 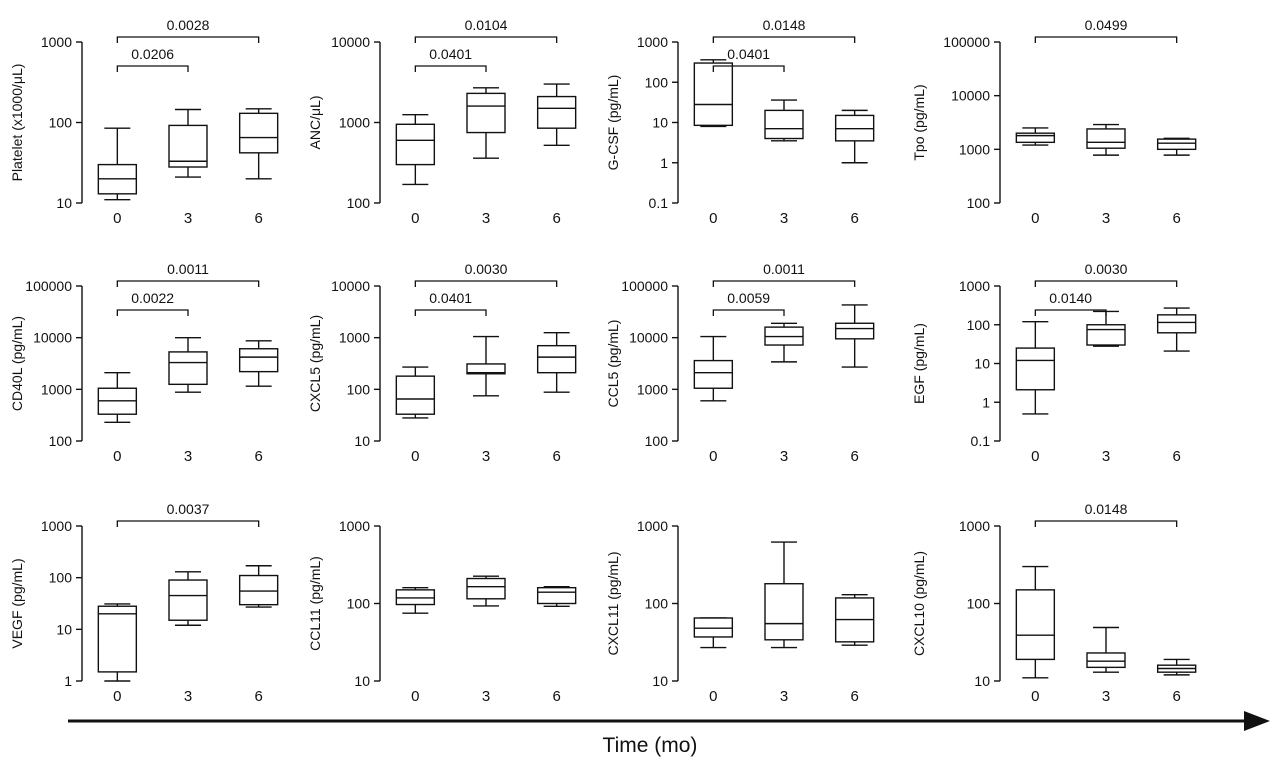 I want to click on p-value-label: 0.0148, so click(x=1106, y=509).